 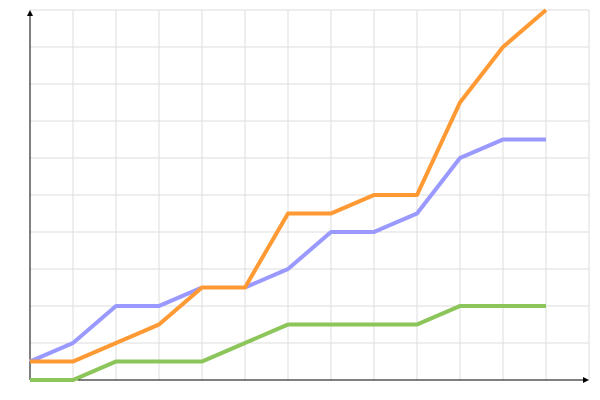 What do you see at coordinates (586, 380) in the screenshot?
I see `x-axis-arrow` at bounding box center [586, 380].